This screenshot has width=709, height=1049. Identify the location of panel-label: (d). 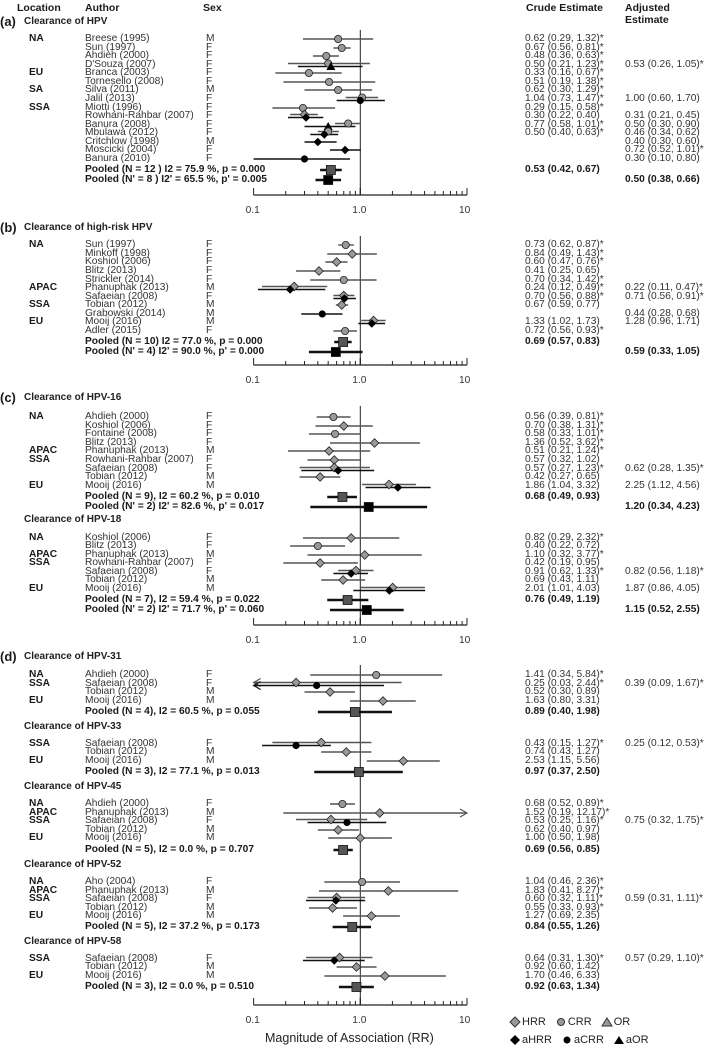
(8, 656).